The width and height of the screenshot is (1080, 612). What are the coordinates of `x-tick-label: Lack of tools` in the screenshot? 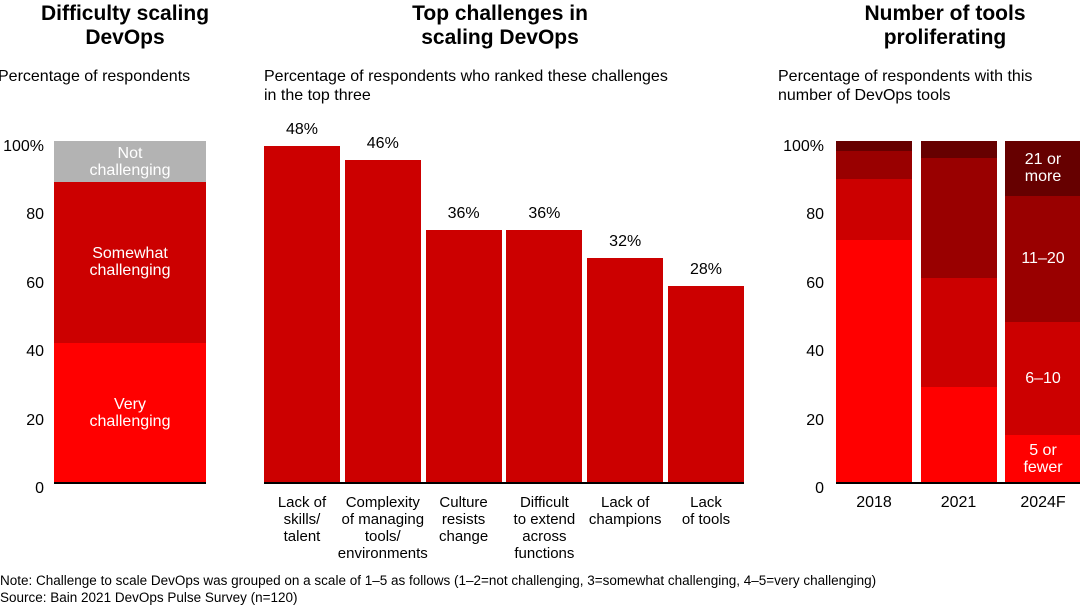 It's located at (706, 511).